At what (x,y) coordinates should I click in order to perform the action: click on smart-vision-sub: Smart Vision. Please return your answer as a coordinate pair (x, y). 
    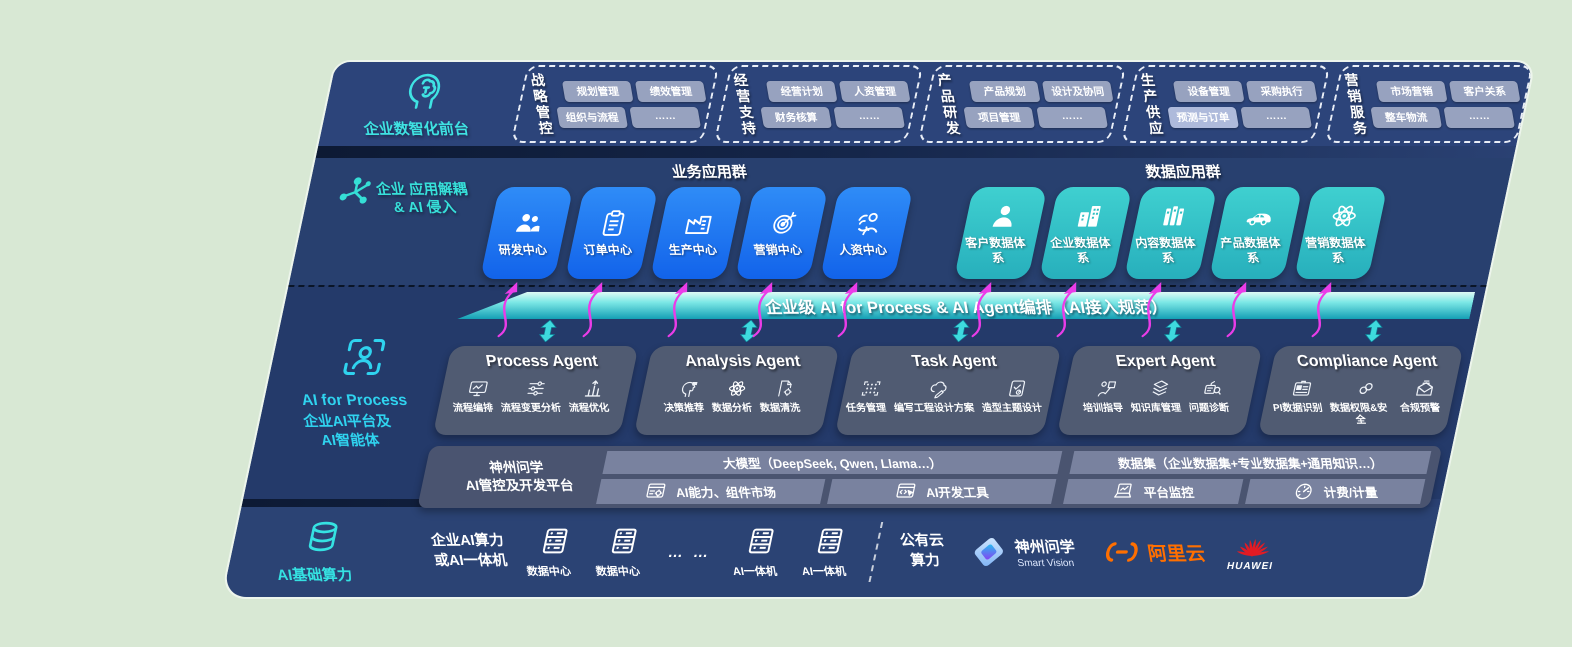
    Looking at the image, I should click on (1046, 563).